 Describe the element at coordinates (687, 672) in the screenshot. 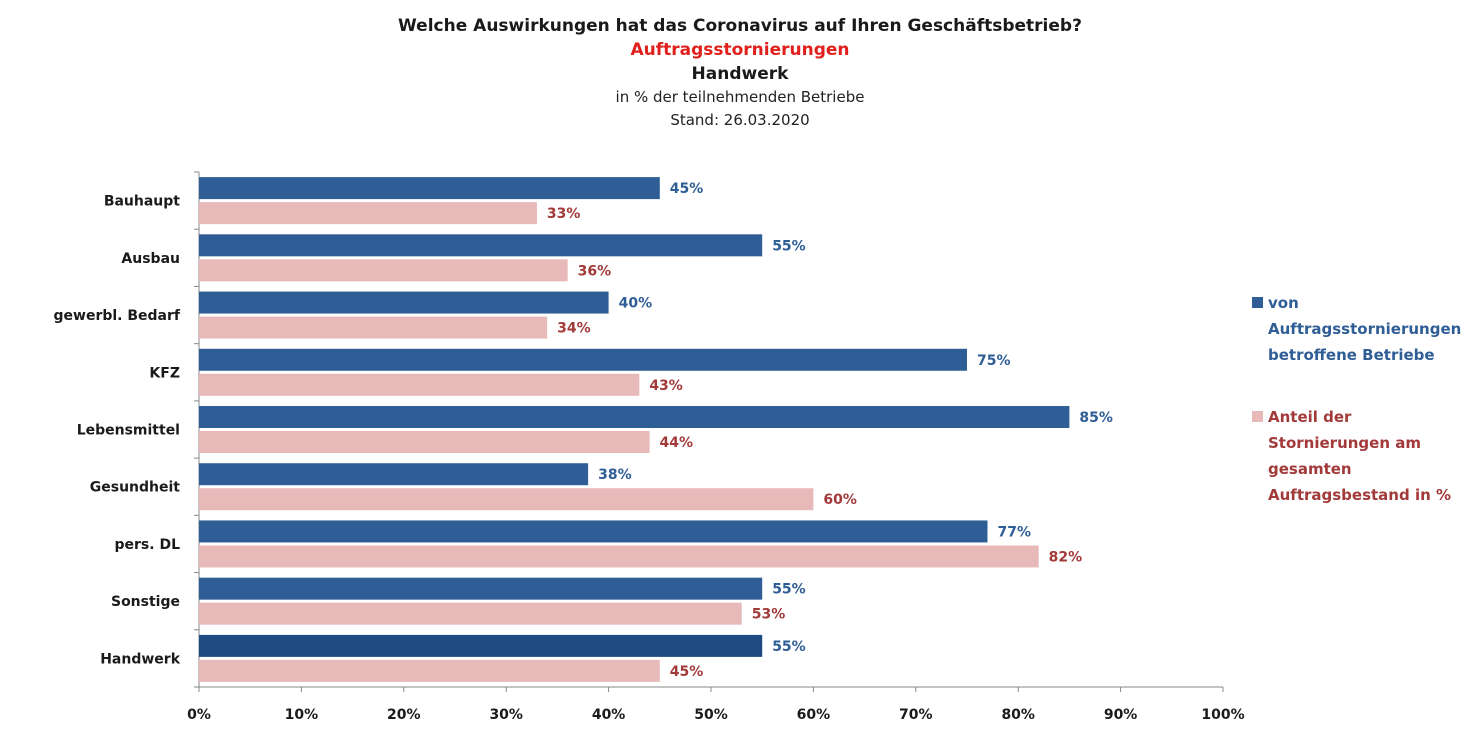

I see `data-label-series-2: 45%` at that location.